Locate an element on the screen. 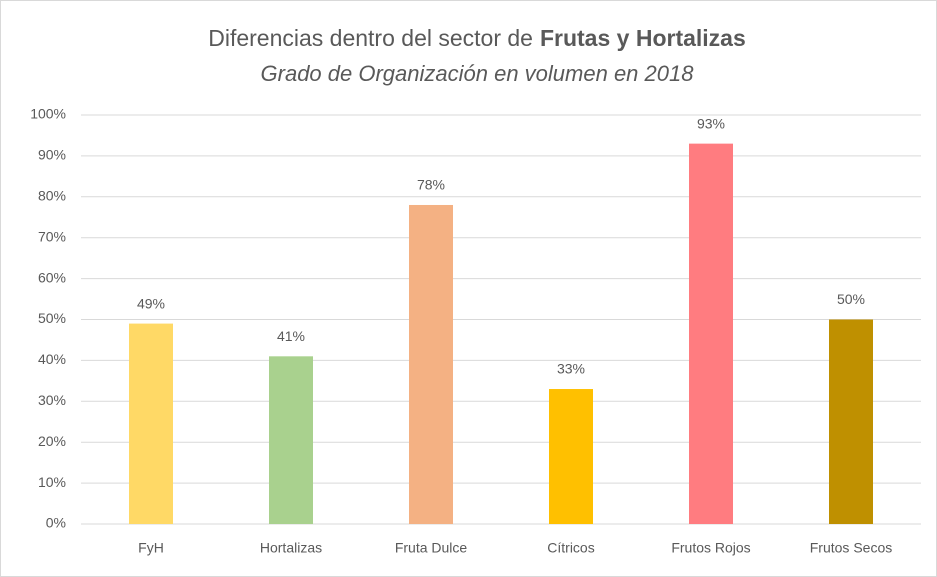  y-tick-label: 50% is located at coordinates (52, 318).